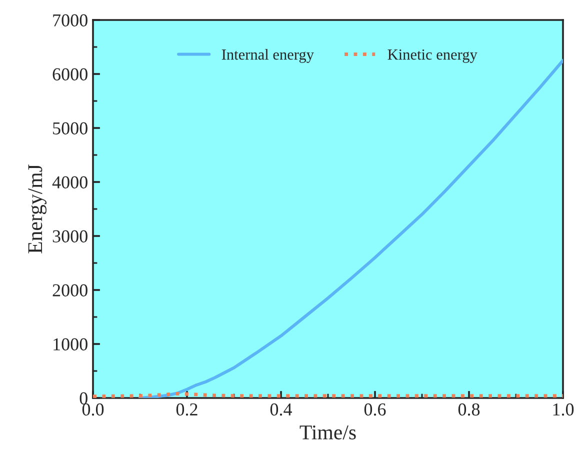  Describe the element at coordinates (70, 128) in the screenshot. I see `y-tick-label: 5000` at that location.